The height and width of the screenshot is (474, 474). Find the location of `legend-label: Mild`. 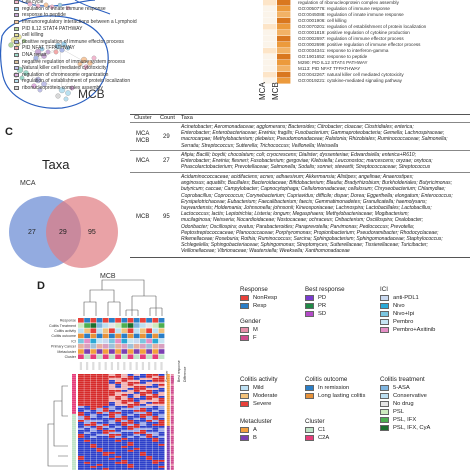

legend-label: Mild is located at coordinates (258, 388).